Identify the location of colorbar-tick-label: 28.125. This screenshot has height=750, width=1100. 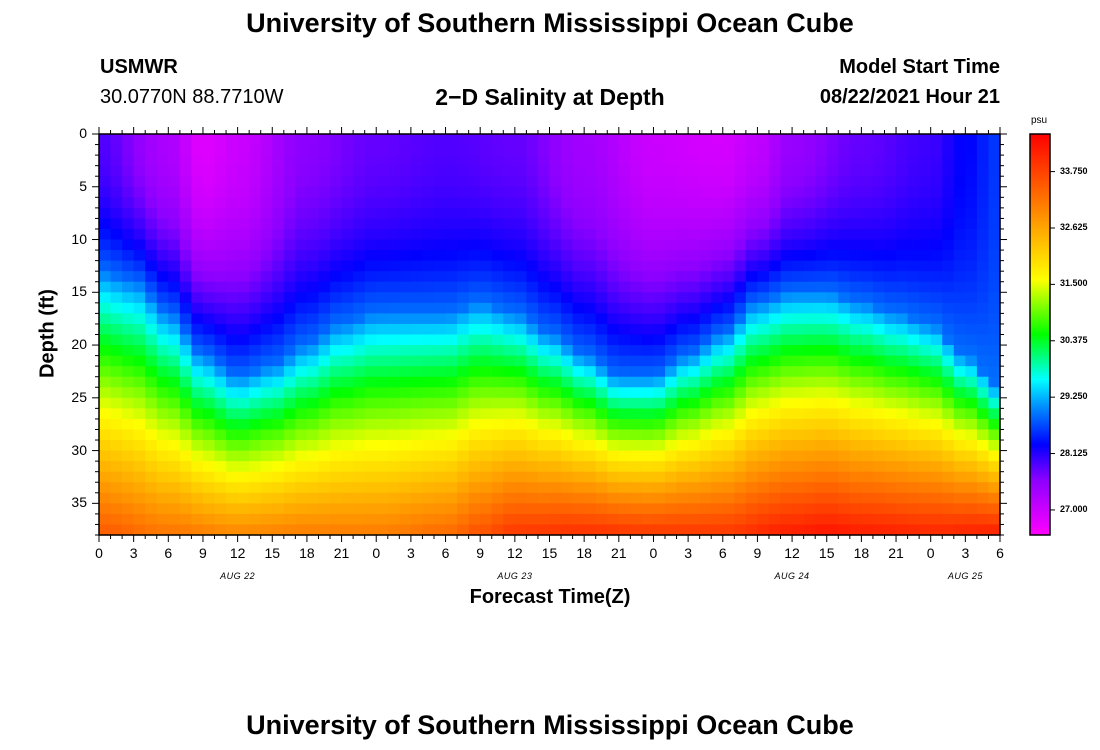
(1074, 452).